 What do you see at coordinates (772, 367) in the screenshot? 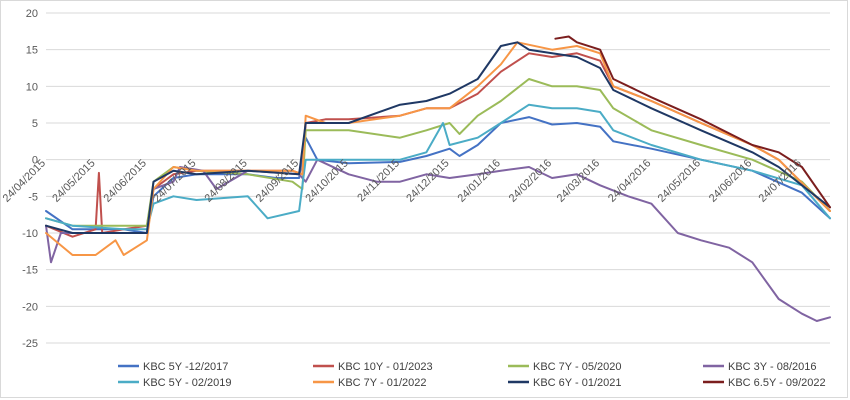
I see `legend-label: KBC 3Y - 08/2016` at bounding box center [772, 367].